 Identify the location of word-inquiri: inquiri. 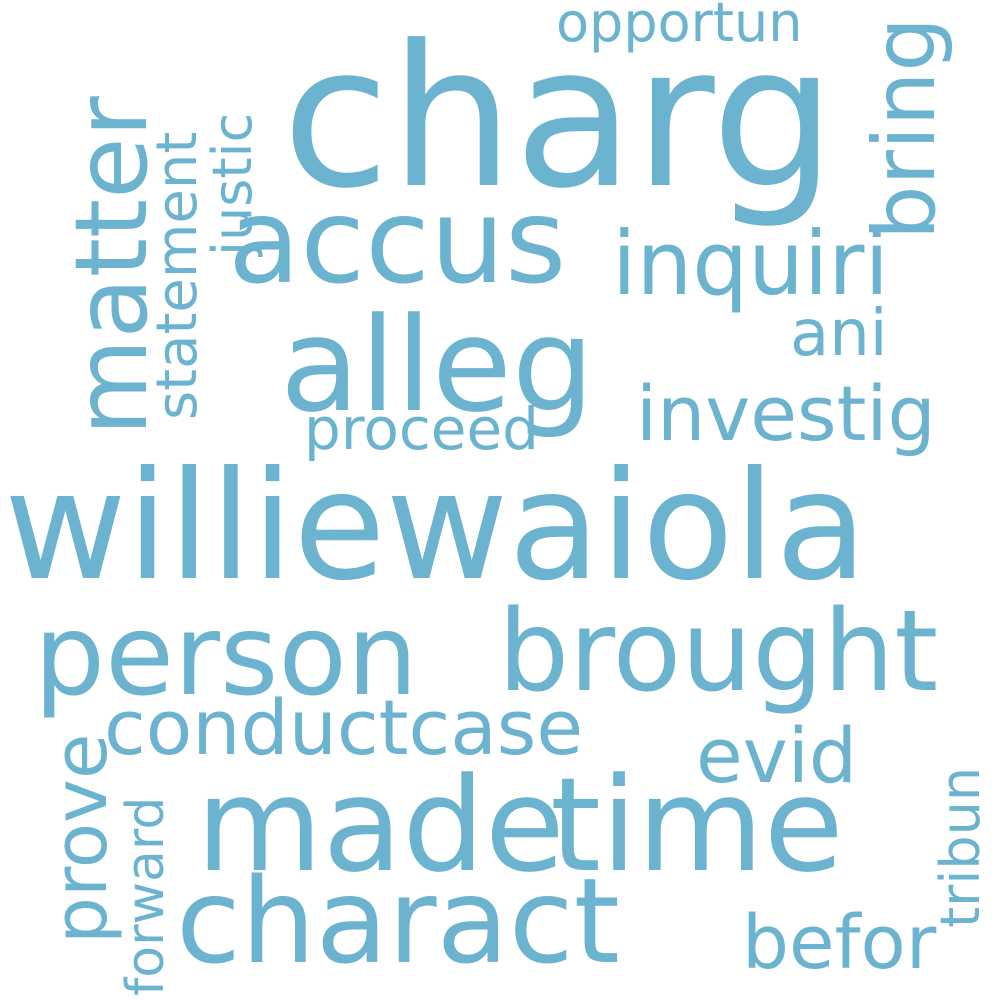
(750, 263).